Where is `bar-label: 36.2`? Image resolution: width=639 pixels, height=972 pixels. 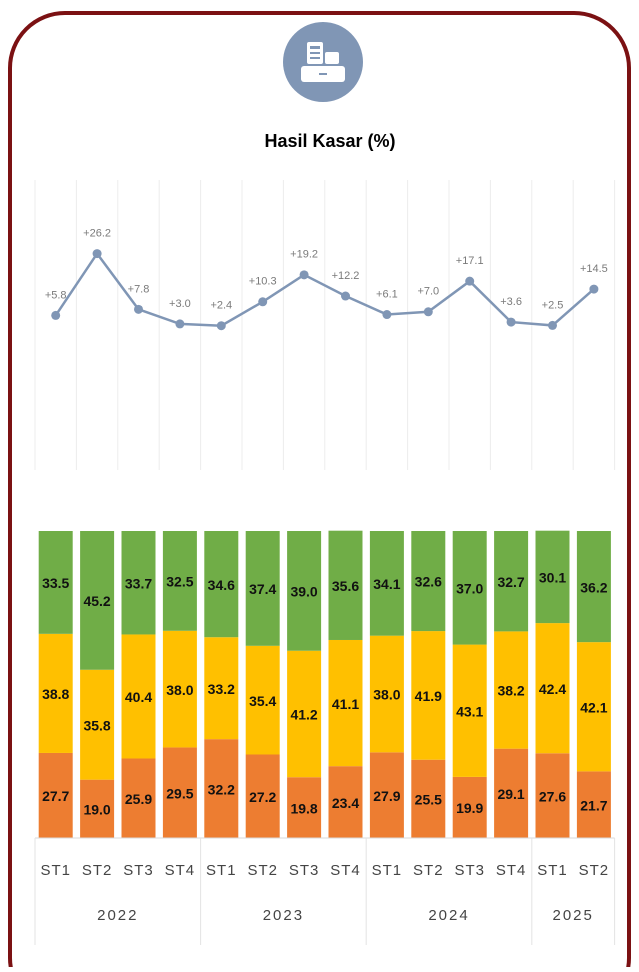
bar-label: 36.2 is located at coordinates (593, 587).